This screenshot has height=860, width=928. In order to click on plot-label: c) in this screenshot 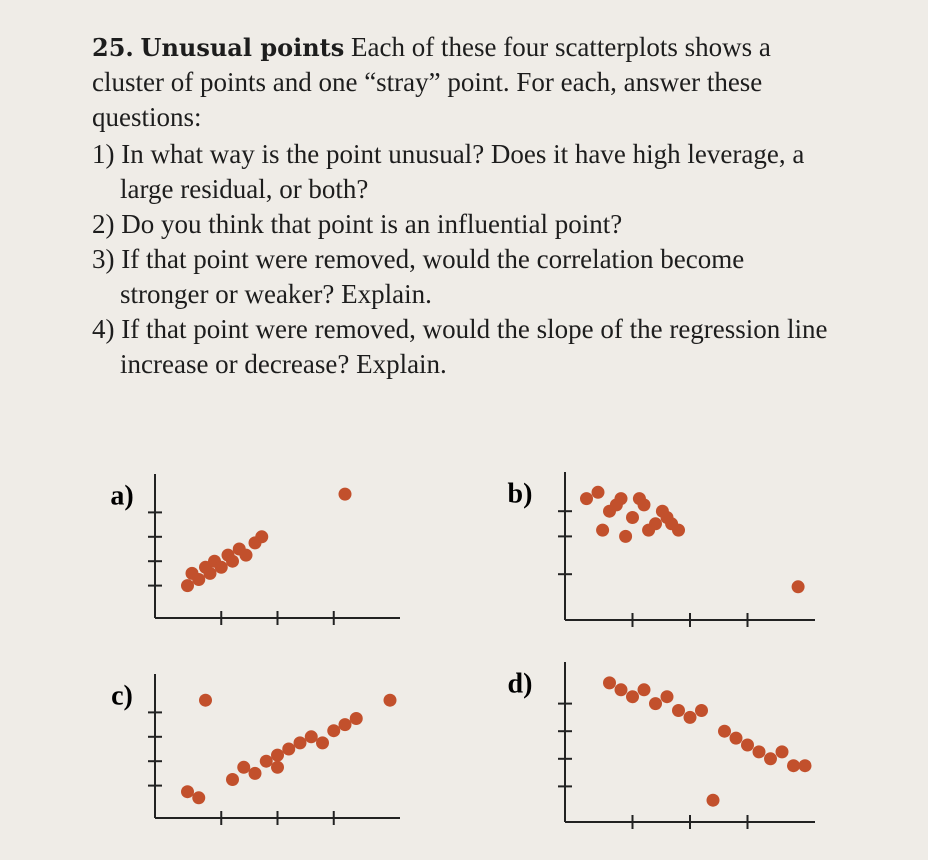, I will do `click(122, 695)`.